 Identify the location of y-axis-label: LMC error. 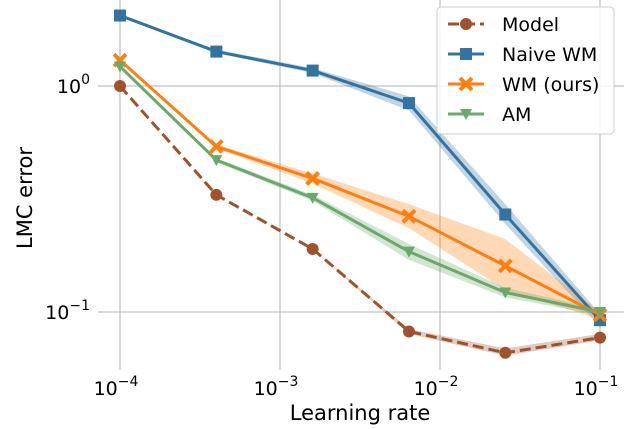
(25, 198).